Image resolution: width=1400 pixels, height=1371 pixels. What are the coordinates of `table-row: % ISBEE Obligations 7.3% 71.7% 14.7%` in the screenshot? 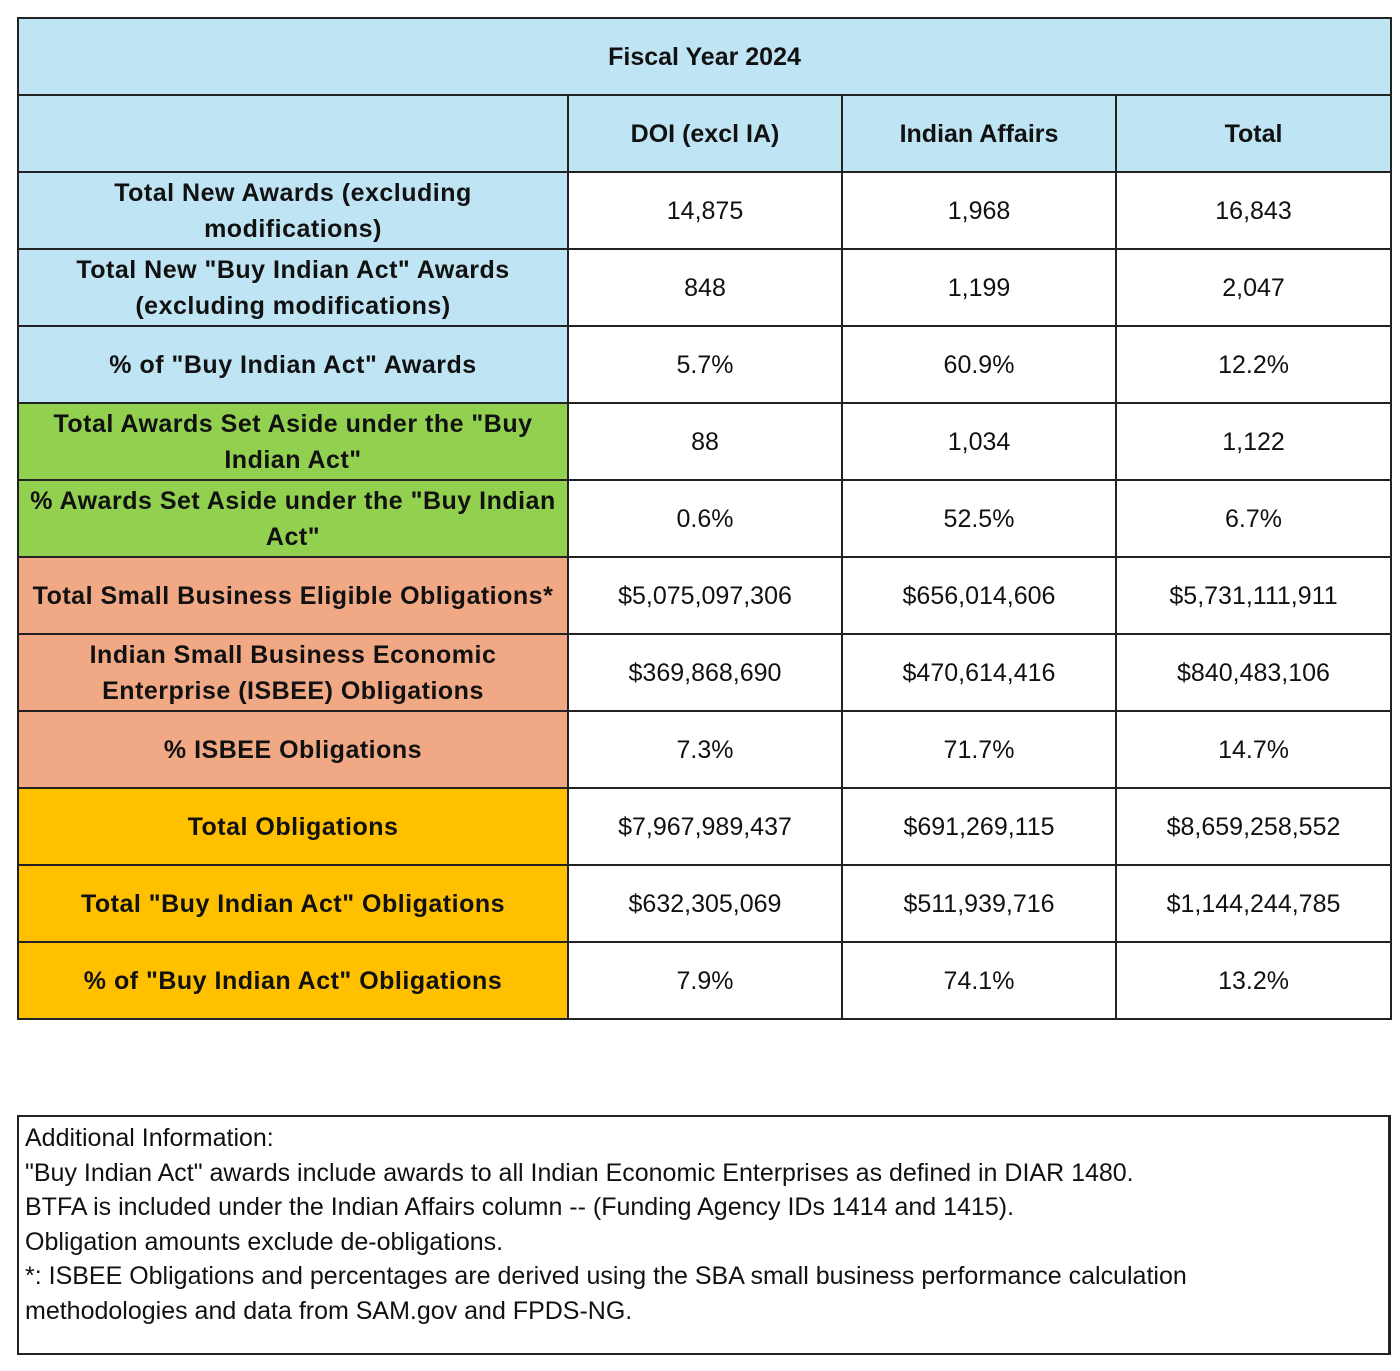 It's located at (705, 749).